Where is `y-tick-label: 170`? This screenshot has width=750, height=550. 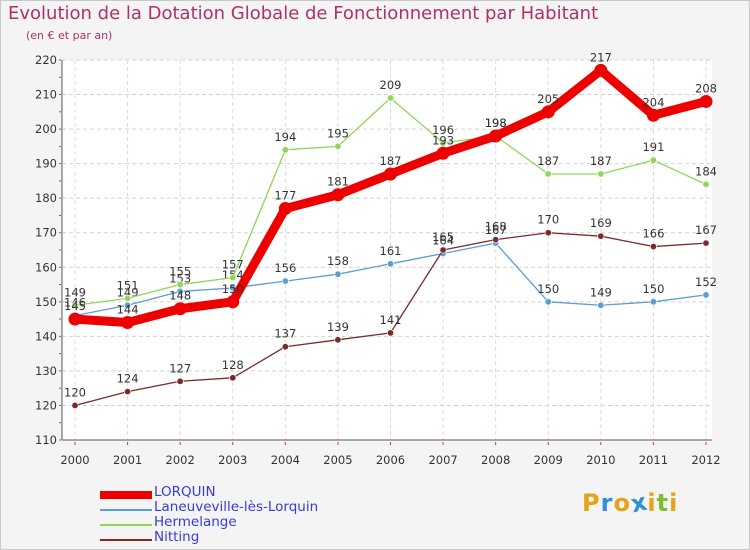 y-tick-label: 170 is located at coordinates (46, 233).